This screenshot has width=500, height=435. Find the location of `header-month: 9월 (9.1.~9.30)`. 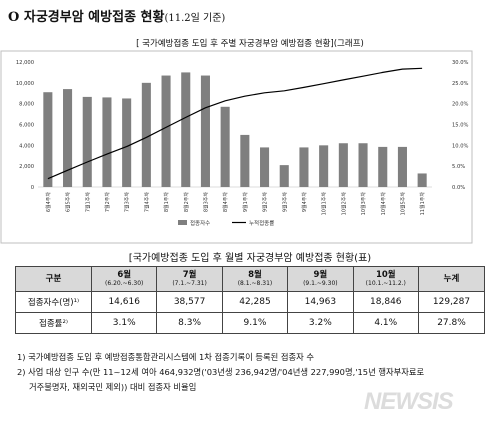

header-month: 9월 (9.1.~9.30) is located at coordinates (320, 279).